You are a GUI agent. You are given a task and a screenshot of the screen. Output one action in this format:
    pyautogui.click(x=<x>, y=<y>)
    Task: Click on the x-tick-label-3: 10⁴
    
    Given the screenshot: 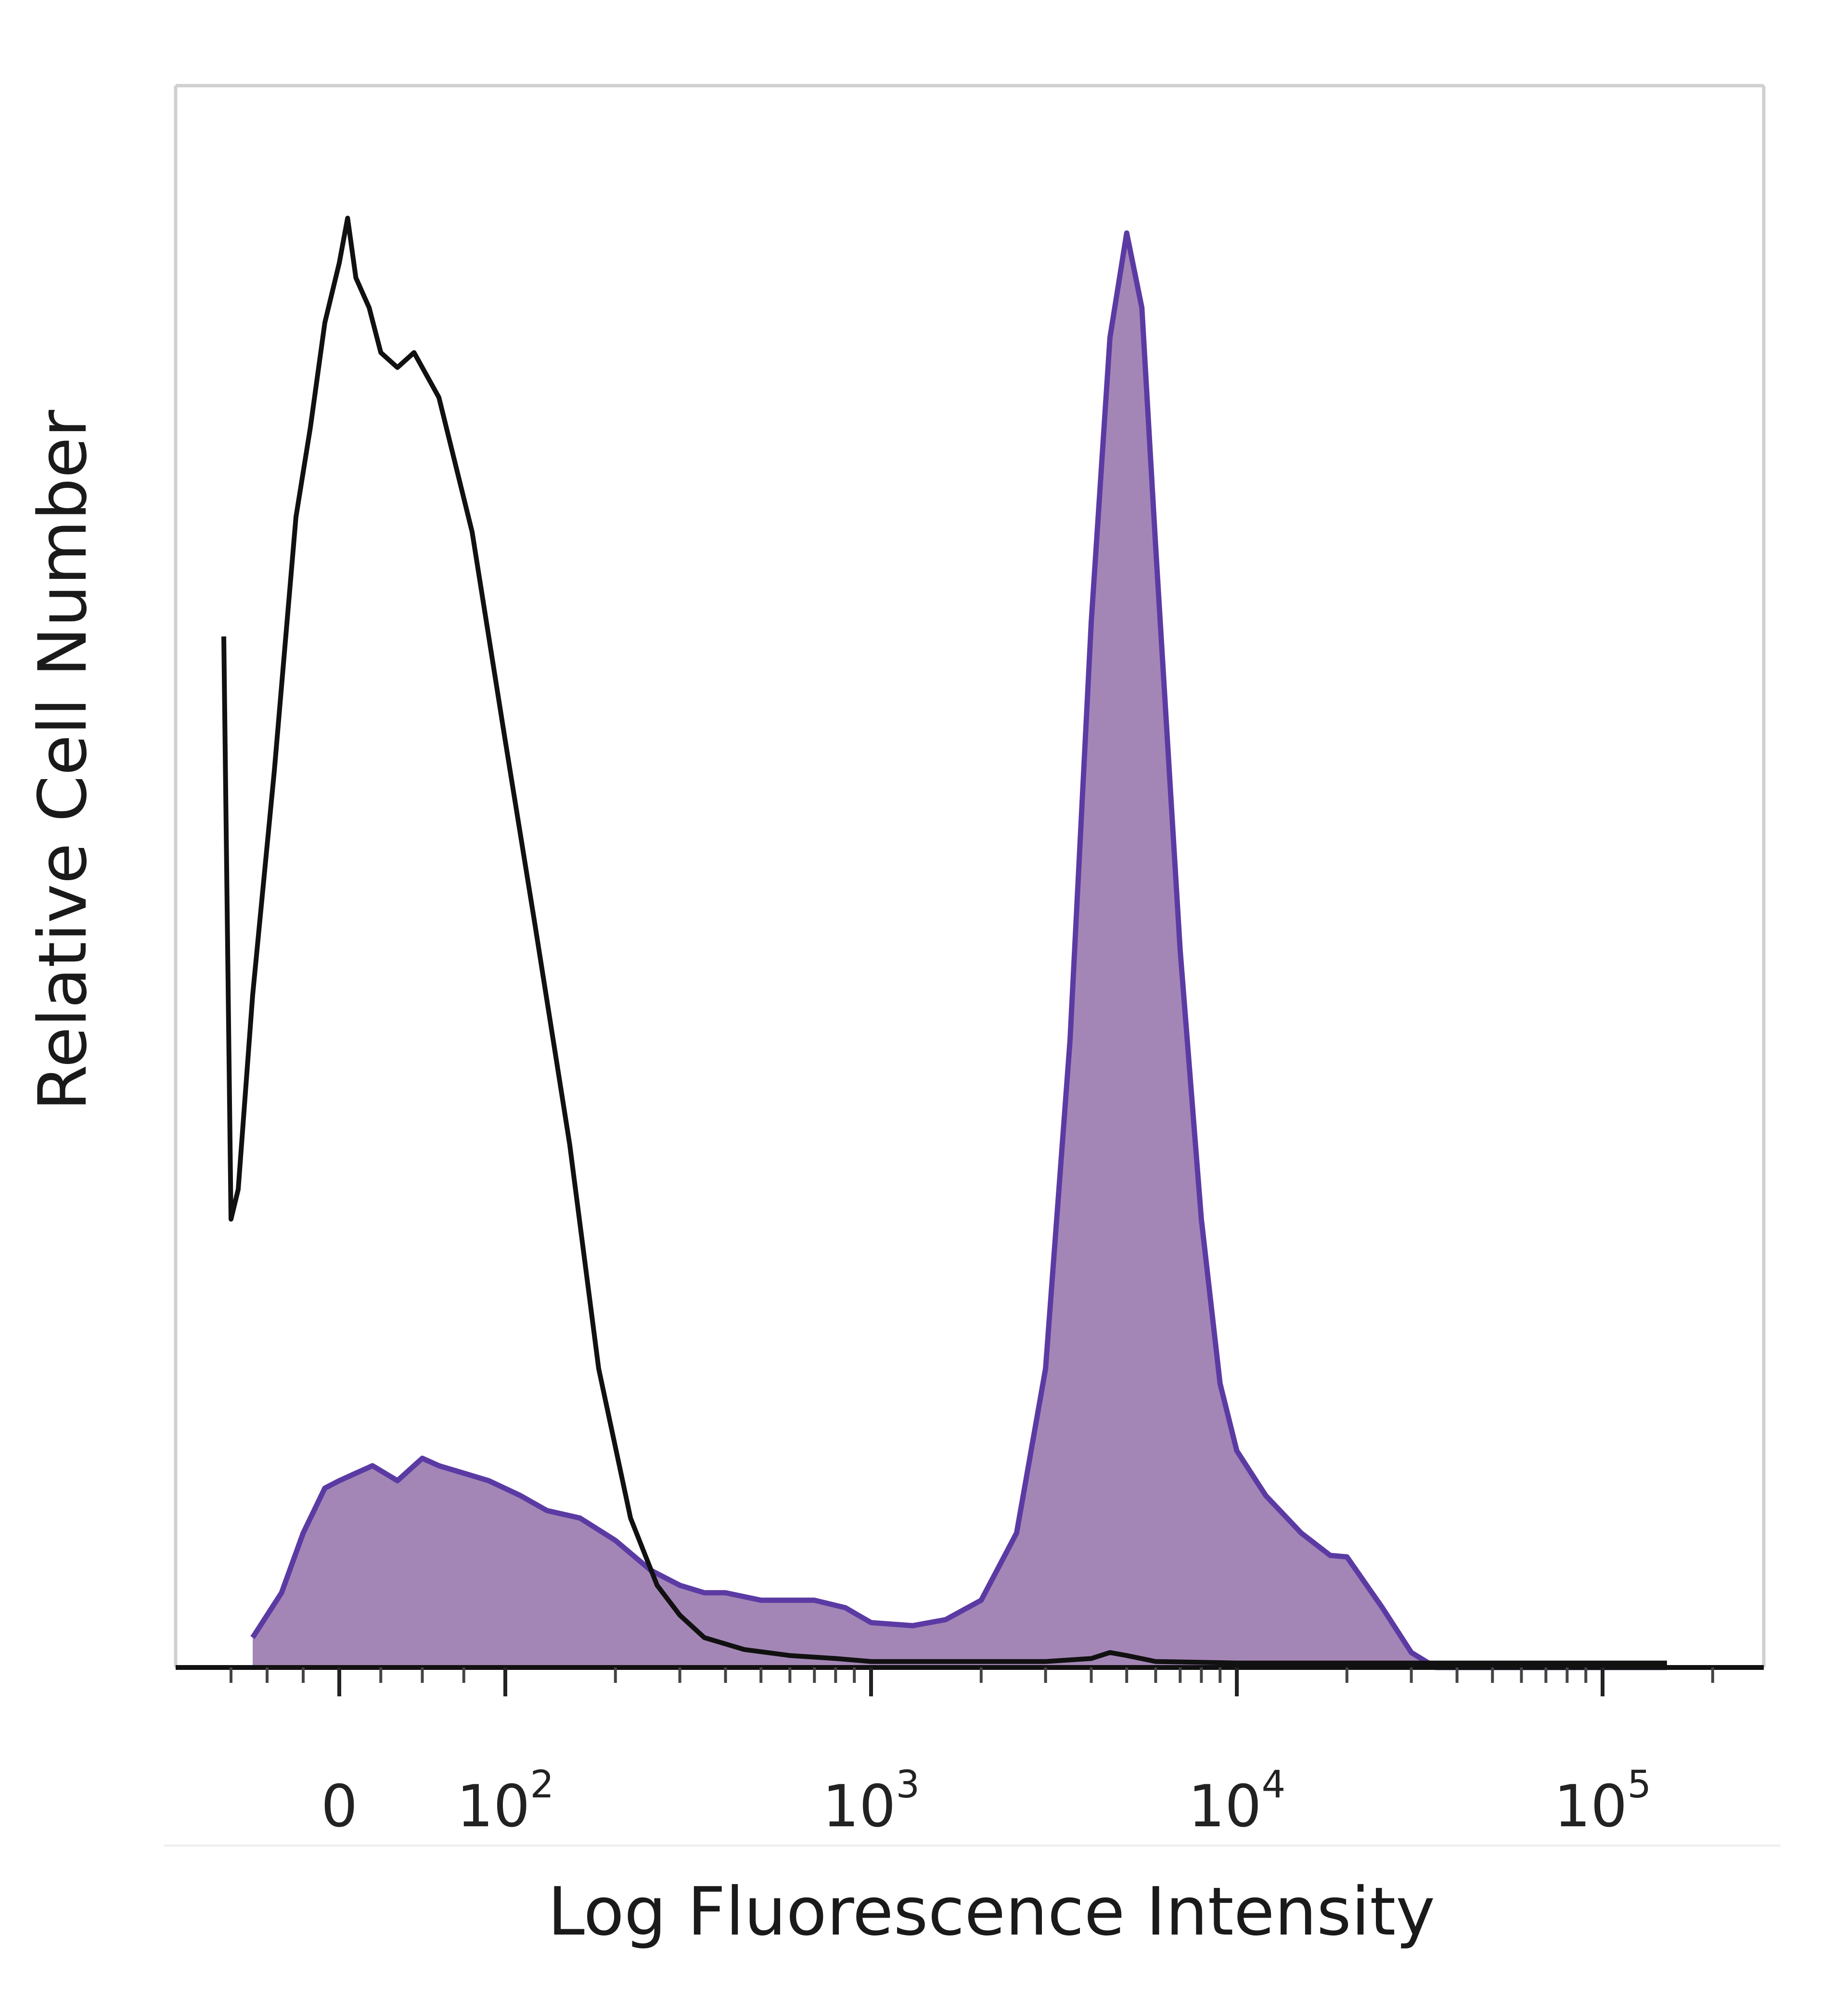 What is the action you would take?
    pyautogui.click(x=1236, y=1801)
    